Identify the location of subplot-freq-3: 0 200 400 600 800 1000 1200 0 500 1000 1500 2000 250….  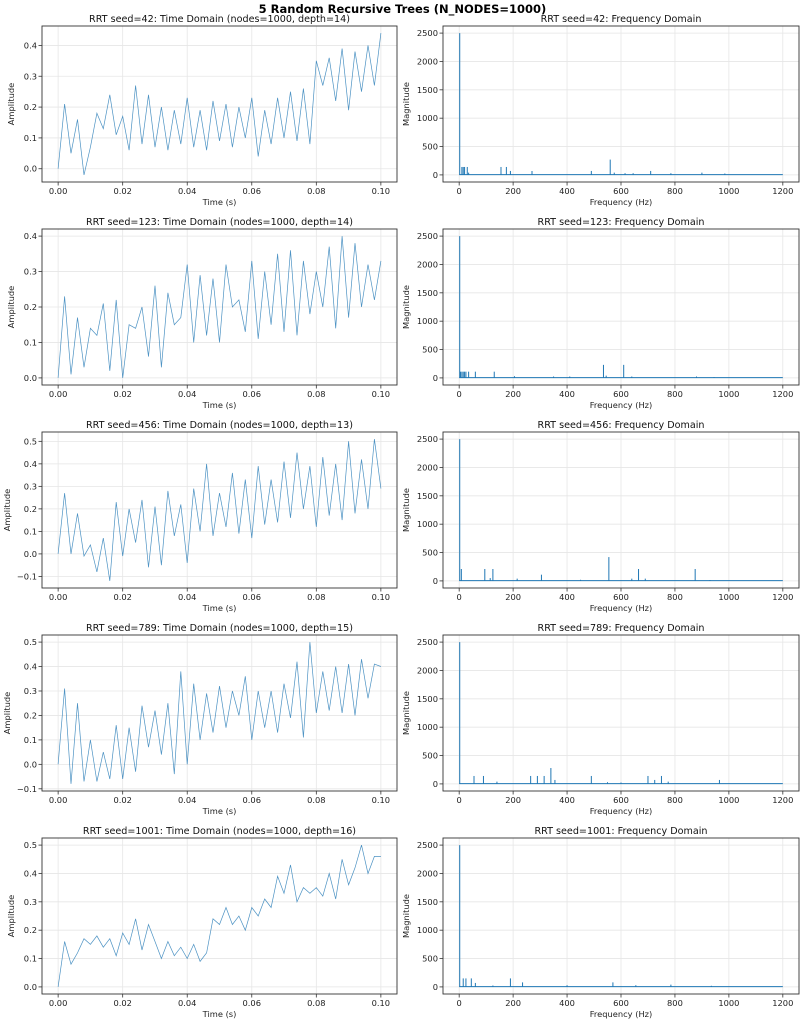
(600, 516).